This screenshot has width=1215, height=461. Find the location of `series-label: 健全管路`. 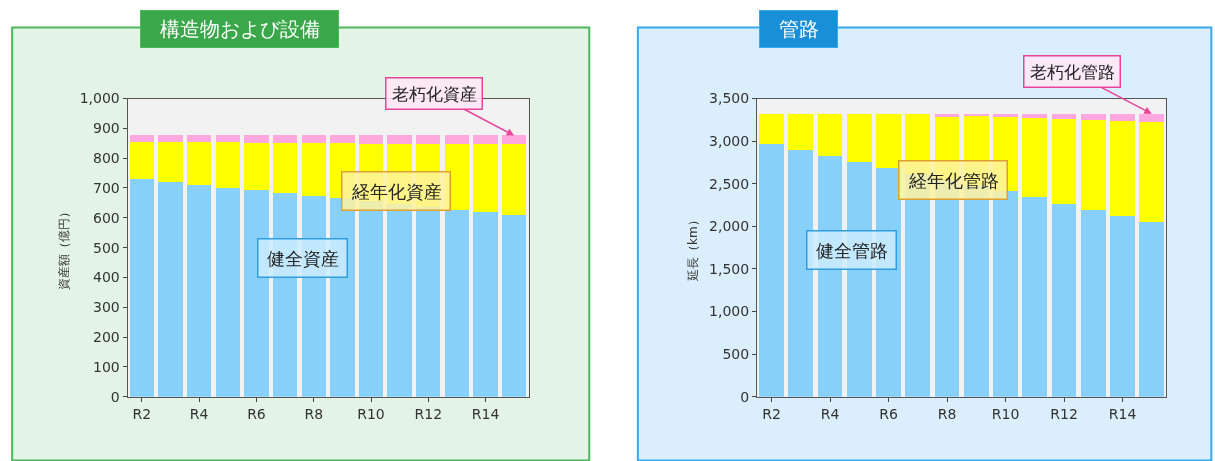

series-label: 健全管路 is located at coordinates (851, 250).